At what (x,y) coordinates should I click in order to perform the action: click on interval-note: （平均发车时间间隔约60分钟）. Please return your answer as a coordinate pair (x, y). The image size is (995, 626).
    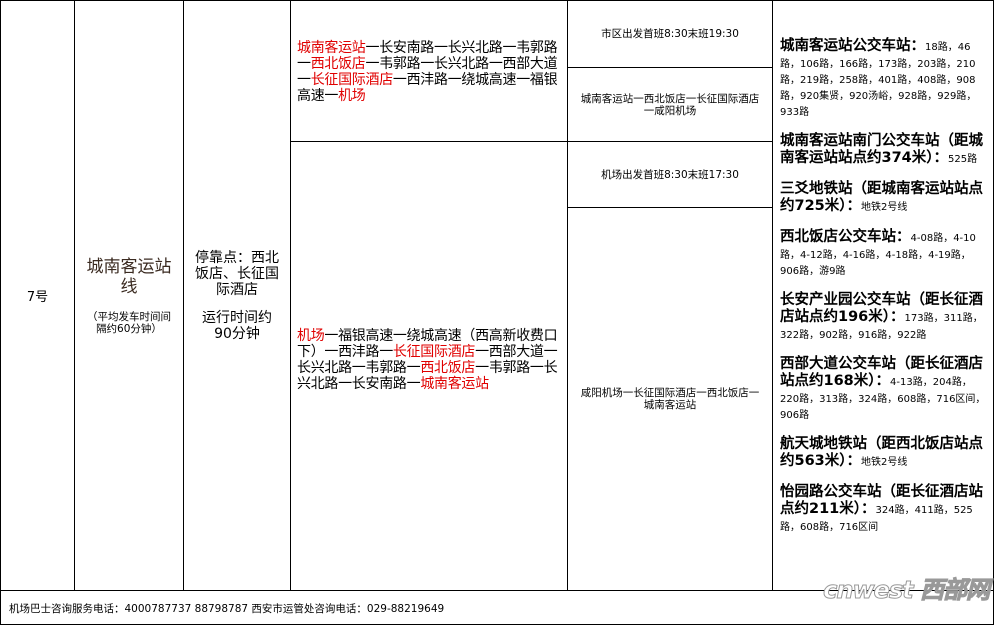
    Looking at the image, I should click on (129, 322).